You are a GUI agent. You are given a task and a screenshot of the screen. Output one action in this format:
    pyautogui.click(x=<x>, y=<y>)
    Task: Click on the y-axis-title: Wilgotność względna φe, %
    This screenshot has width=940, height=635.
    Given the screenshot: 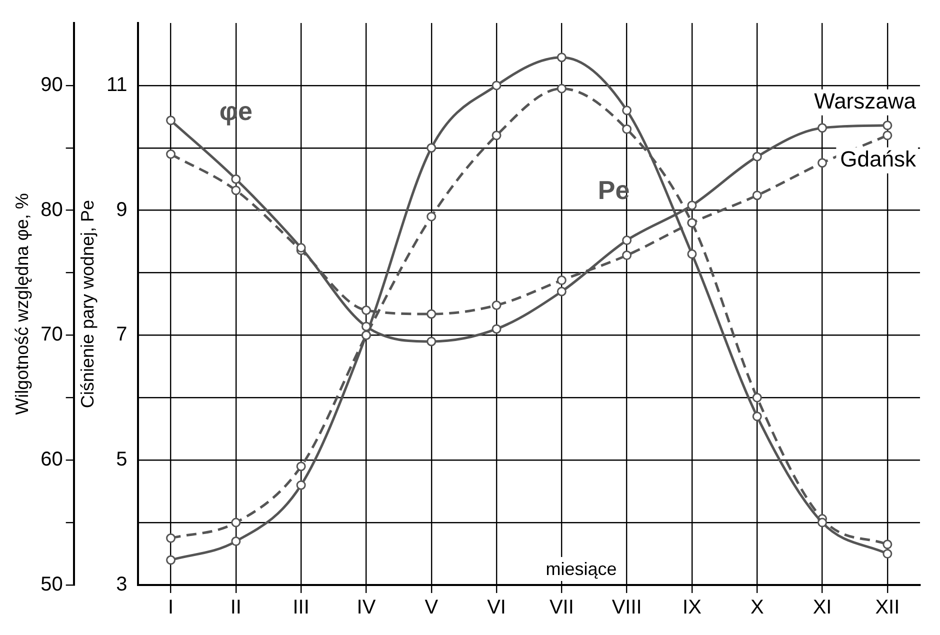 What is the action you would take?
    pyautogui.click(x=22, y=304)
    